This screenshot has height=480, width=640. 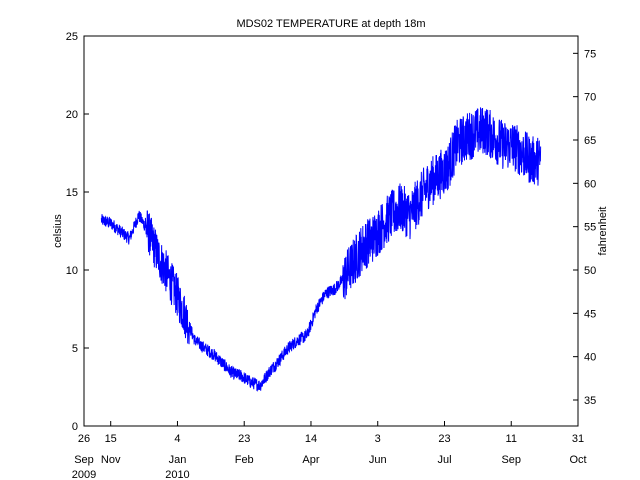 I want to click on x-tick-month: Oct, so click(x=577, y=460).